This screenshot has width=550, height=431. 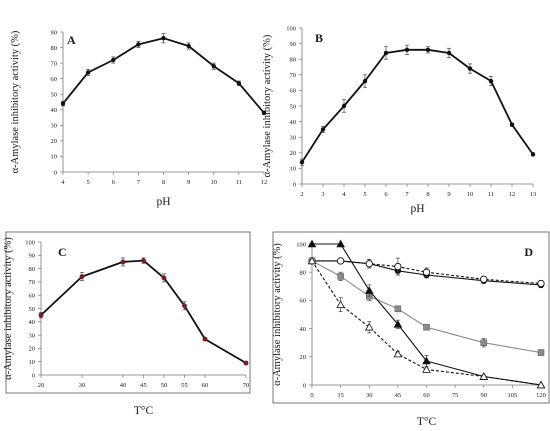 I want to click on x-tick-label: 11, so click(x=491, y=194).